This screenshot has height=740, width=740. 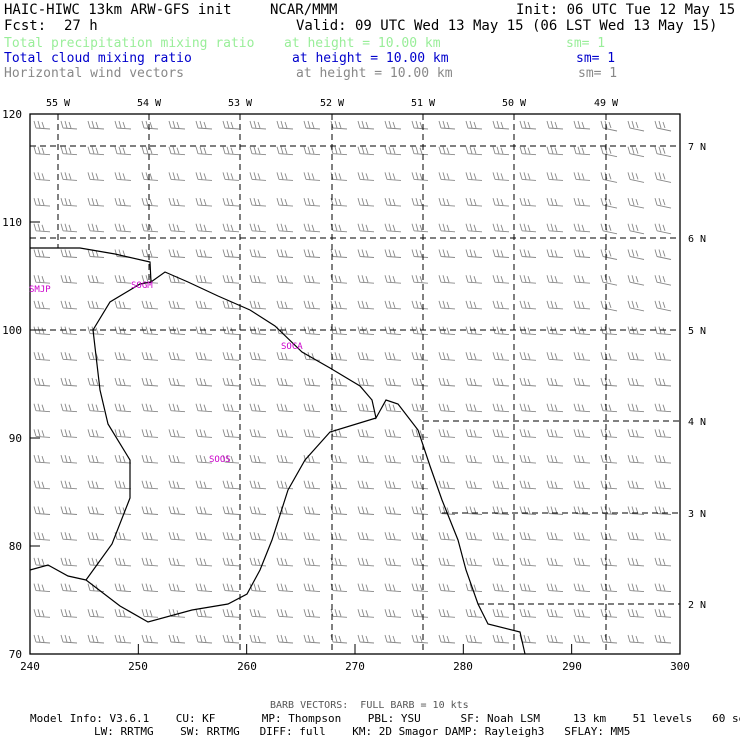 I want to click on lat-label: 5 N, so click(x=697, y=331).